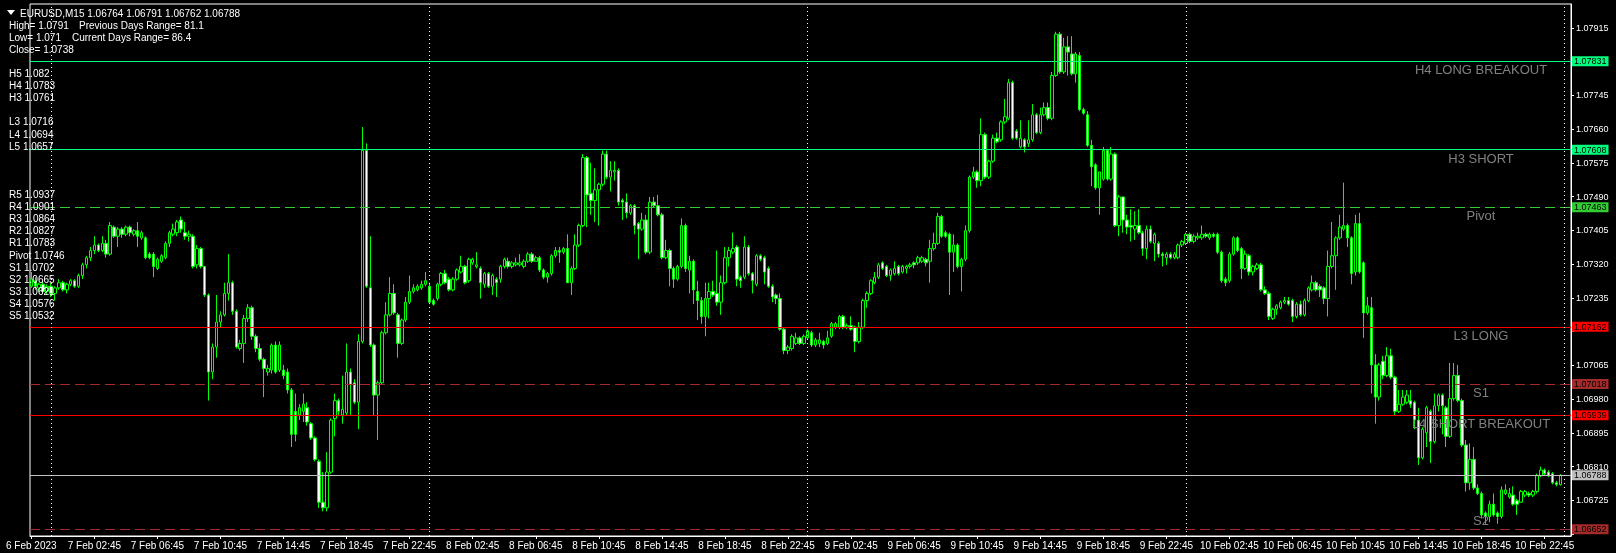 The image size is (1616, 553). I want to click on text: 1.07162, so click(1590, 326).